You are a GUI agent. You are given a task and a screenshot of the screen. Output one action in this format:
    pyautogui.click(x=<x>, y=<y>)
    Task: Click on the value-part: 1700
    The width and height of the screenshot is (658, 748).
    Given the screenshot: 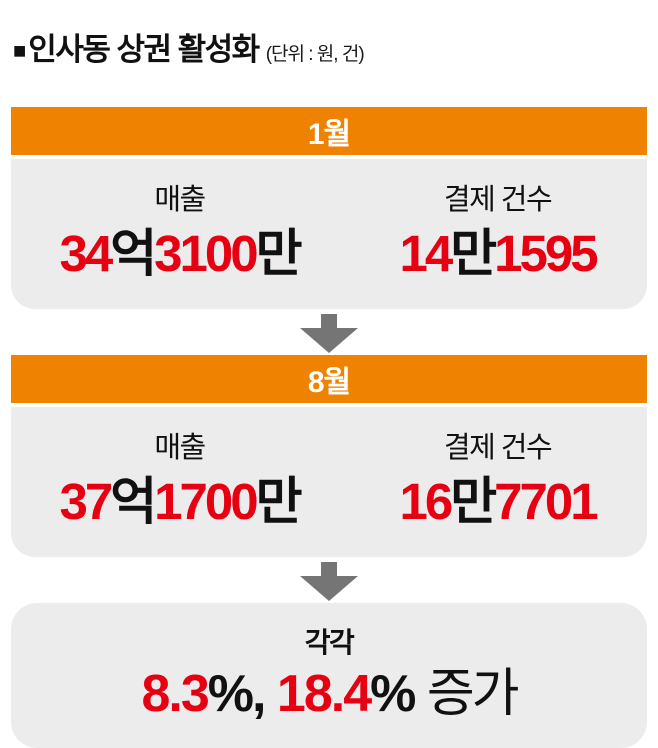 What is the action you would take?
    pyautogui.click(x=206, y=501)
    